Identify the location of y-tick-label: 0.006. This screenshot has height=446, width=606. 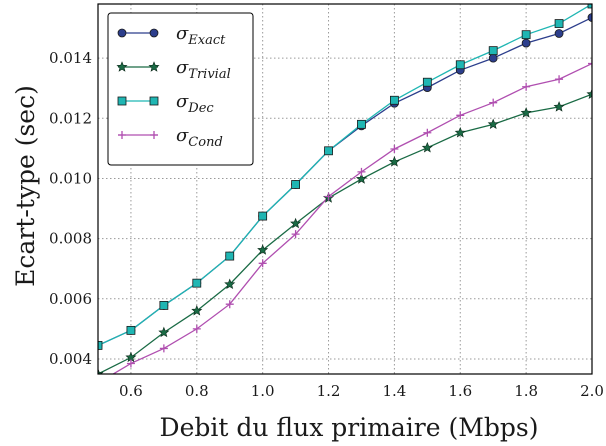
(70, 299).